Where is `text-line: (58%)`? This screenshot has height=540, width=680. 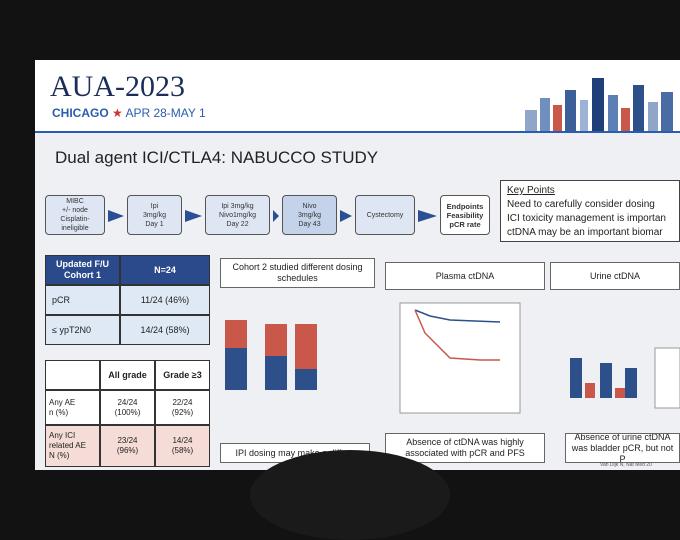
text-line: (58%) is located at coordinates (182, 450).